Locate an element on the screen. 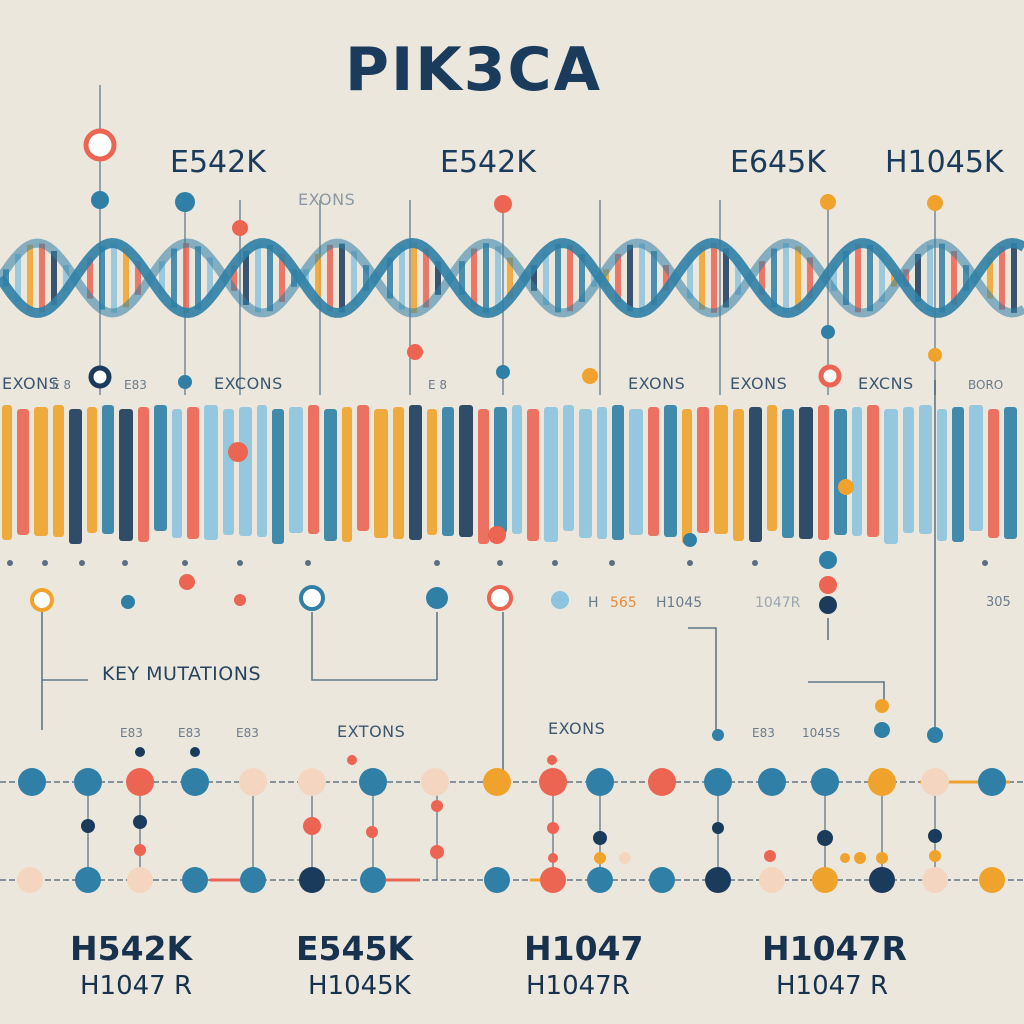 The height and width of the screenshot is (1024, 1024). page-title: PIK3CA is located at coordinates (474, 70).